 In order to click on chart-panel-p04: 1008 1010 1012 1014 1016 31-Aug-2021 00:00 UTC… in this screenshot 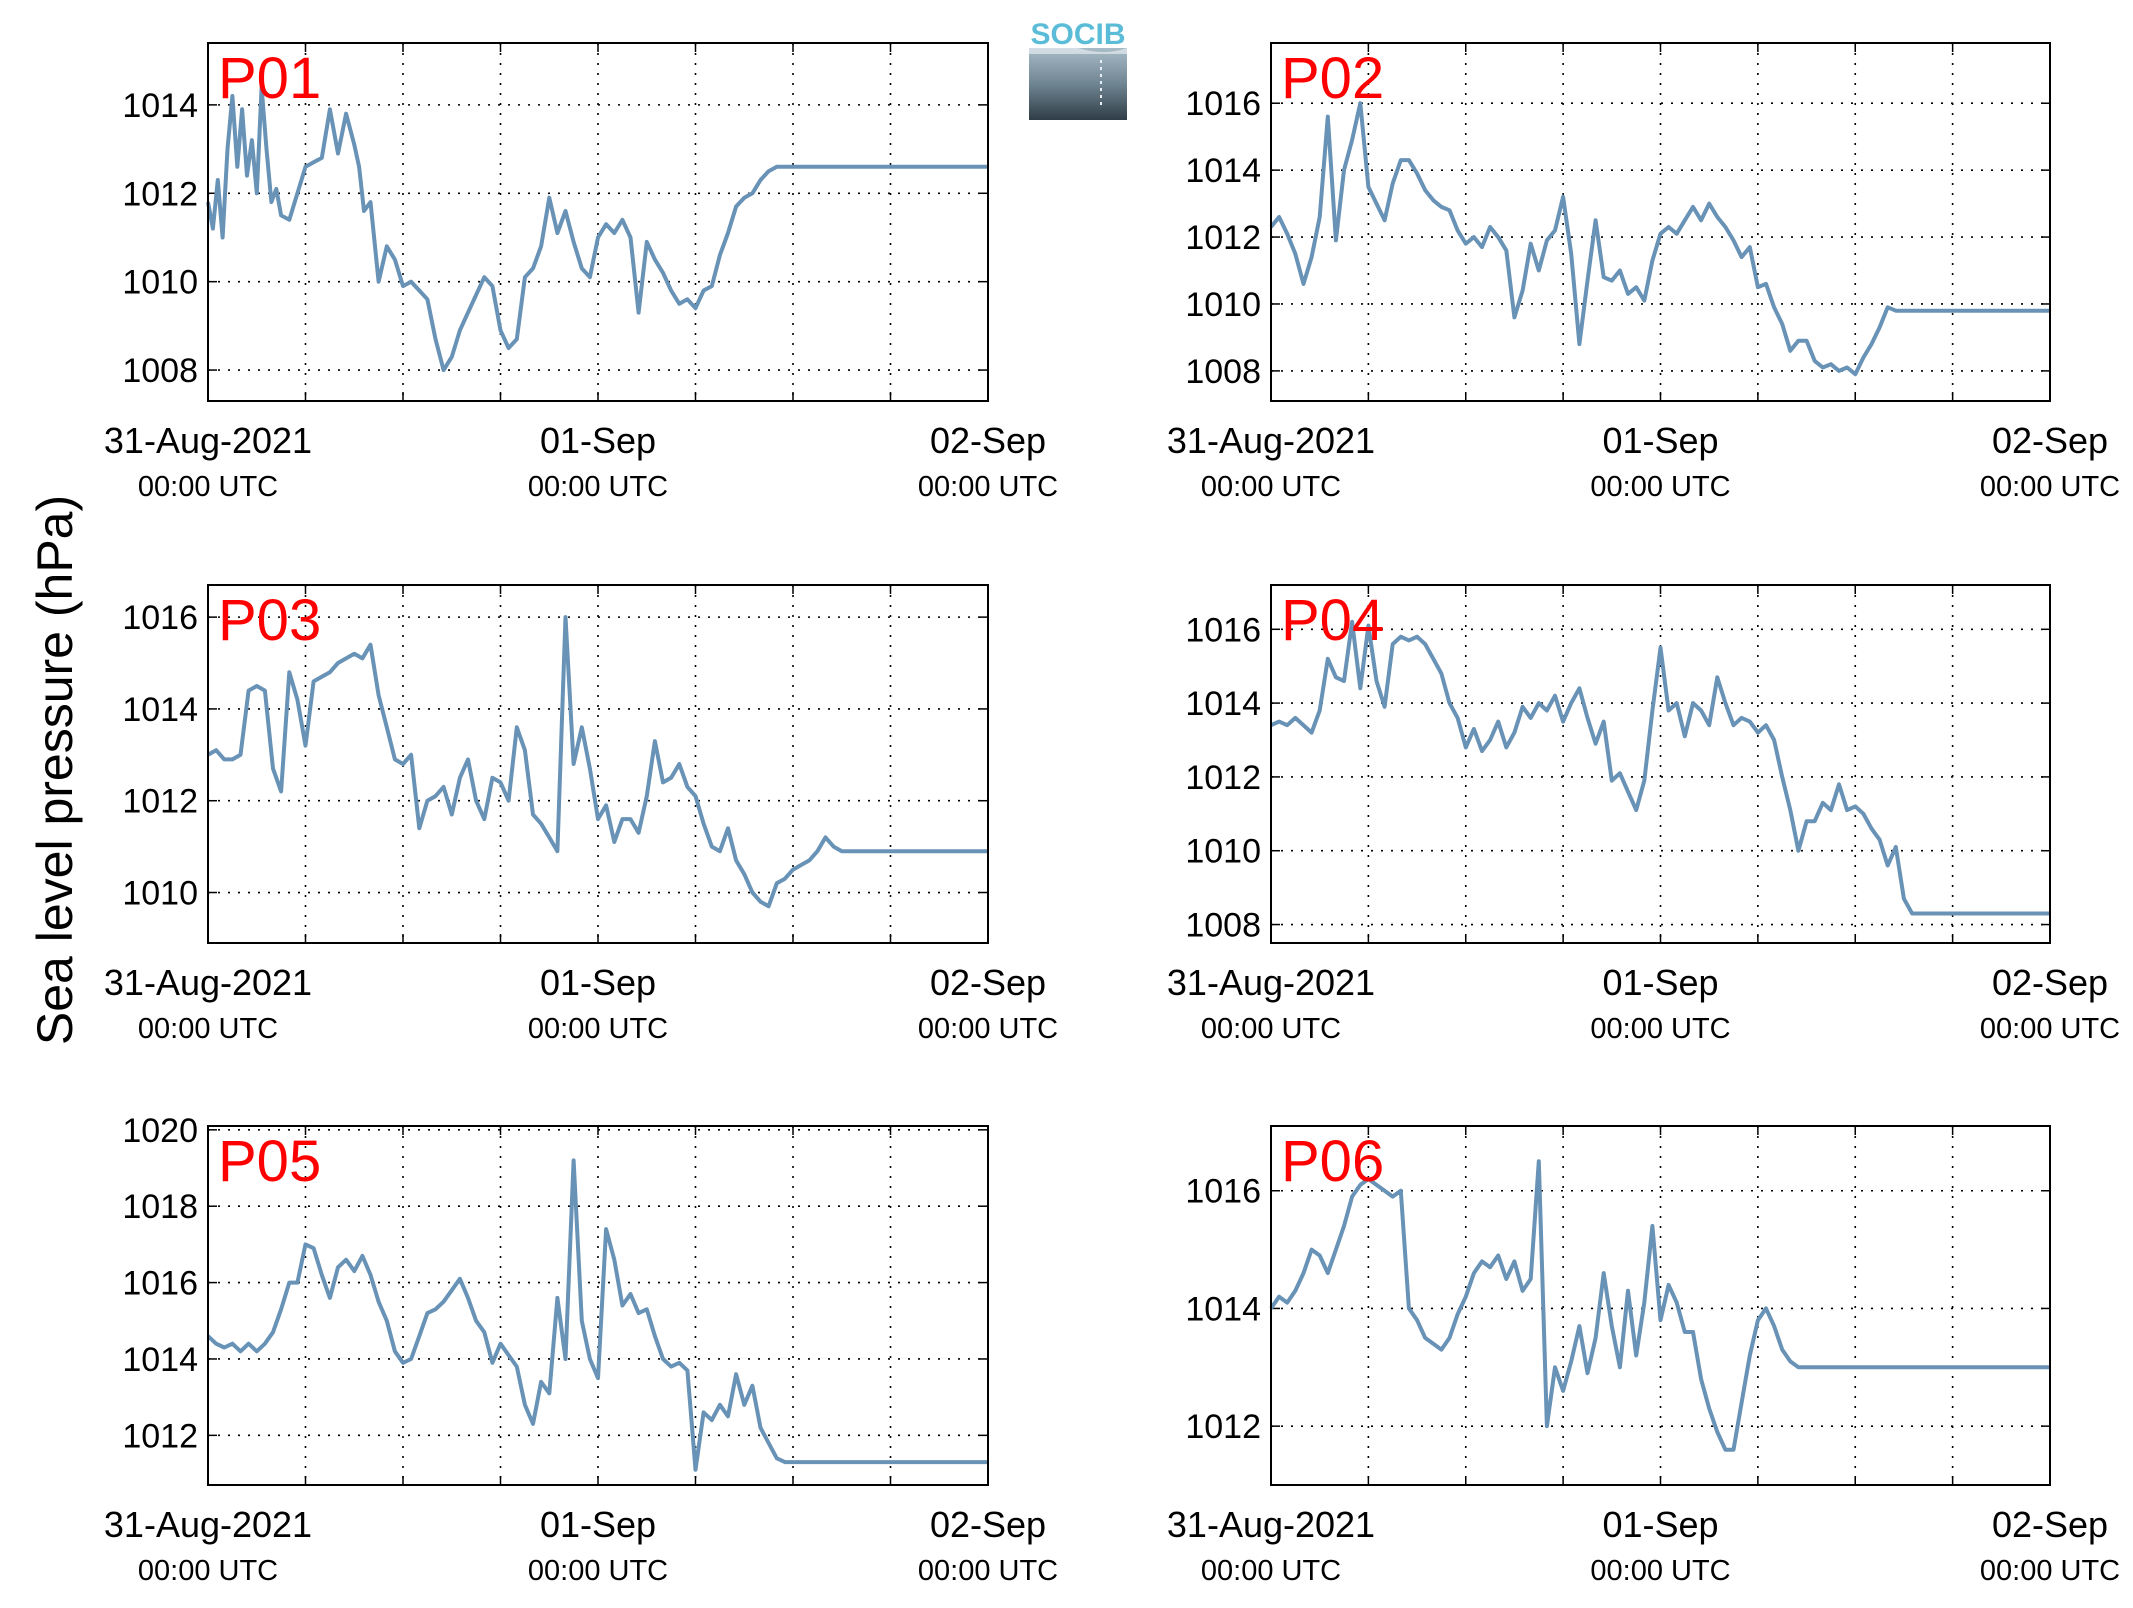, I will do `click(1643, 814)`.